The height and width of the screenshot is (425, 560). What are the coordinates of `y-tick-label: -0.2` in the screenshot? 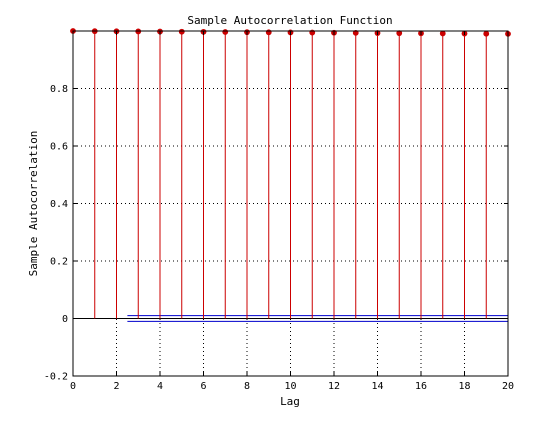 It's located at (56, 377).